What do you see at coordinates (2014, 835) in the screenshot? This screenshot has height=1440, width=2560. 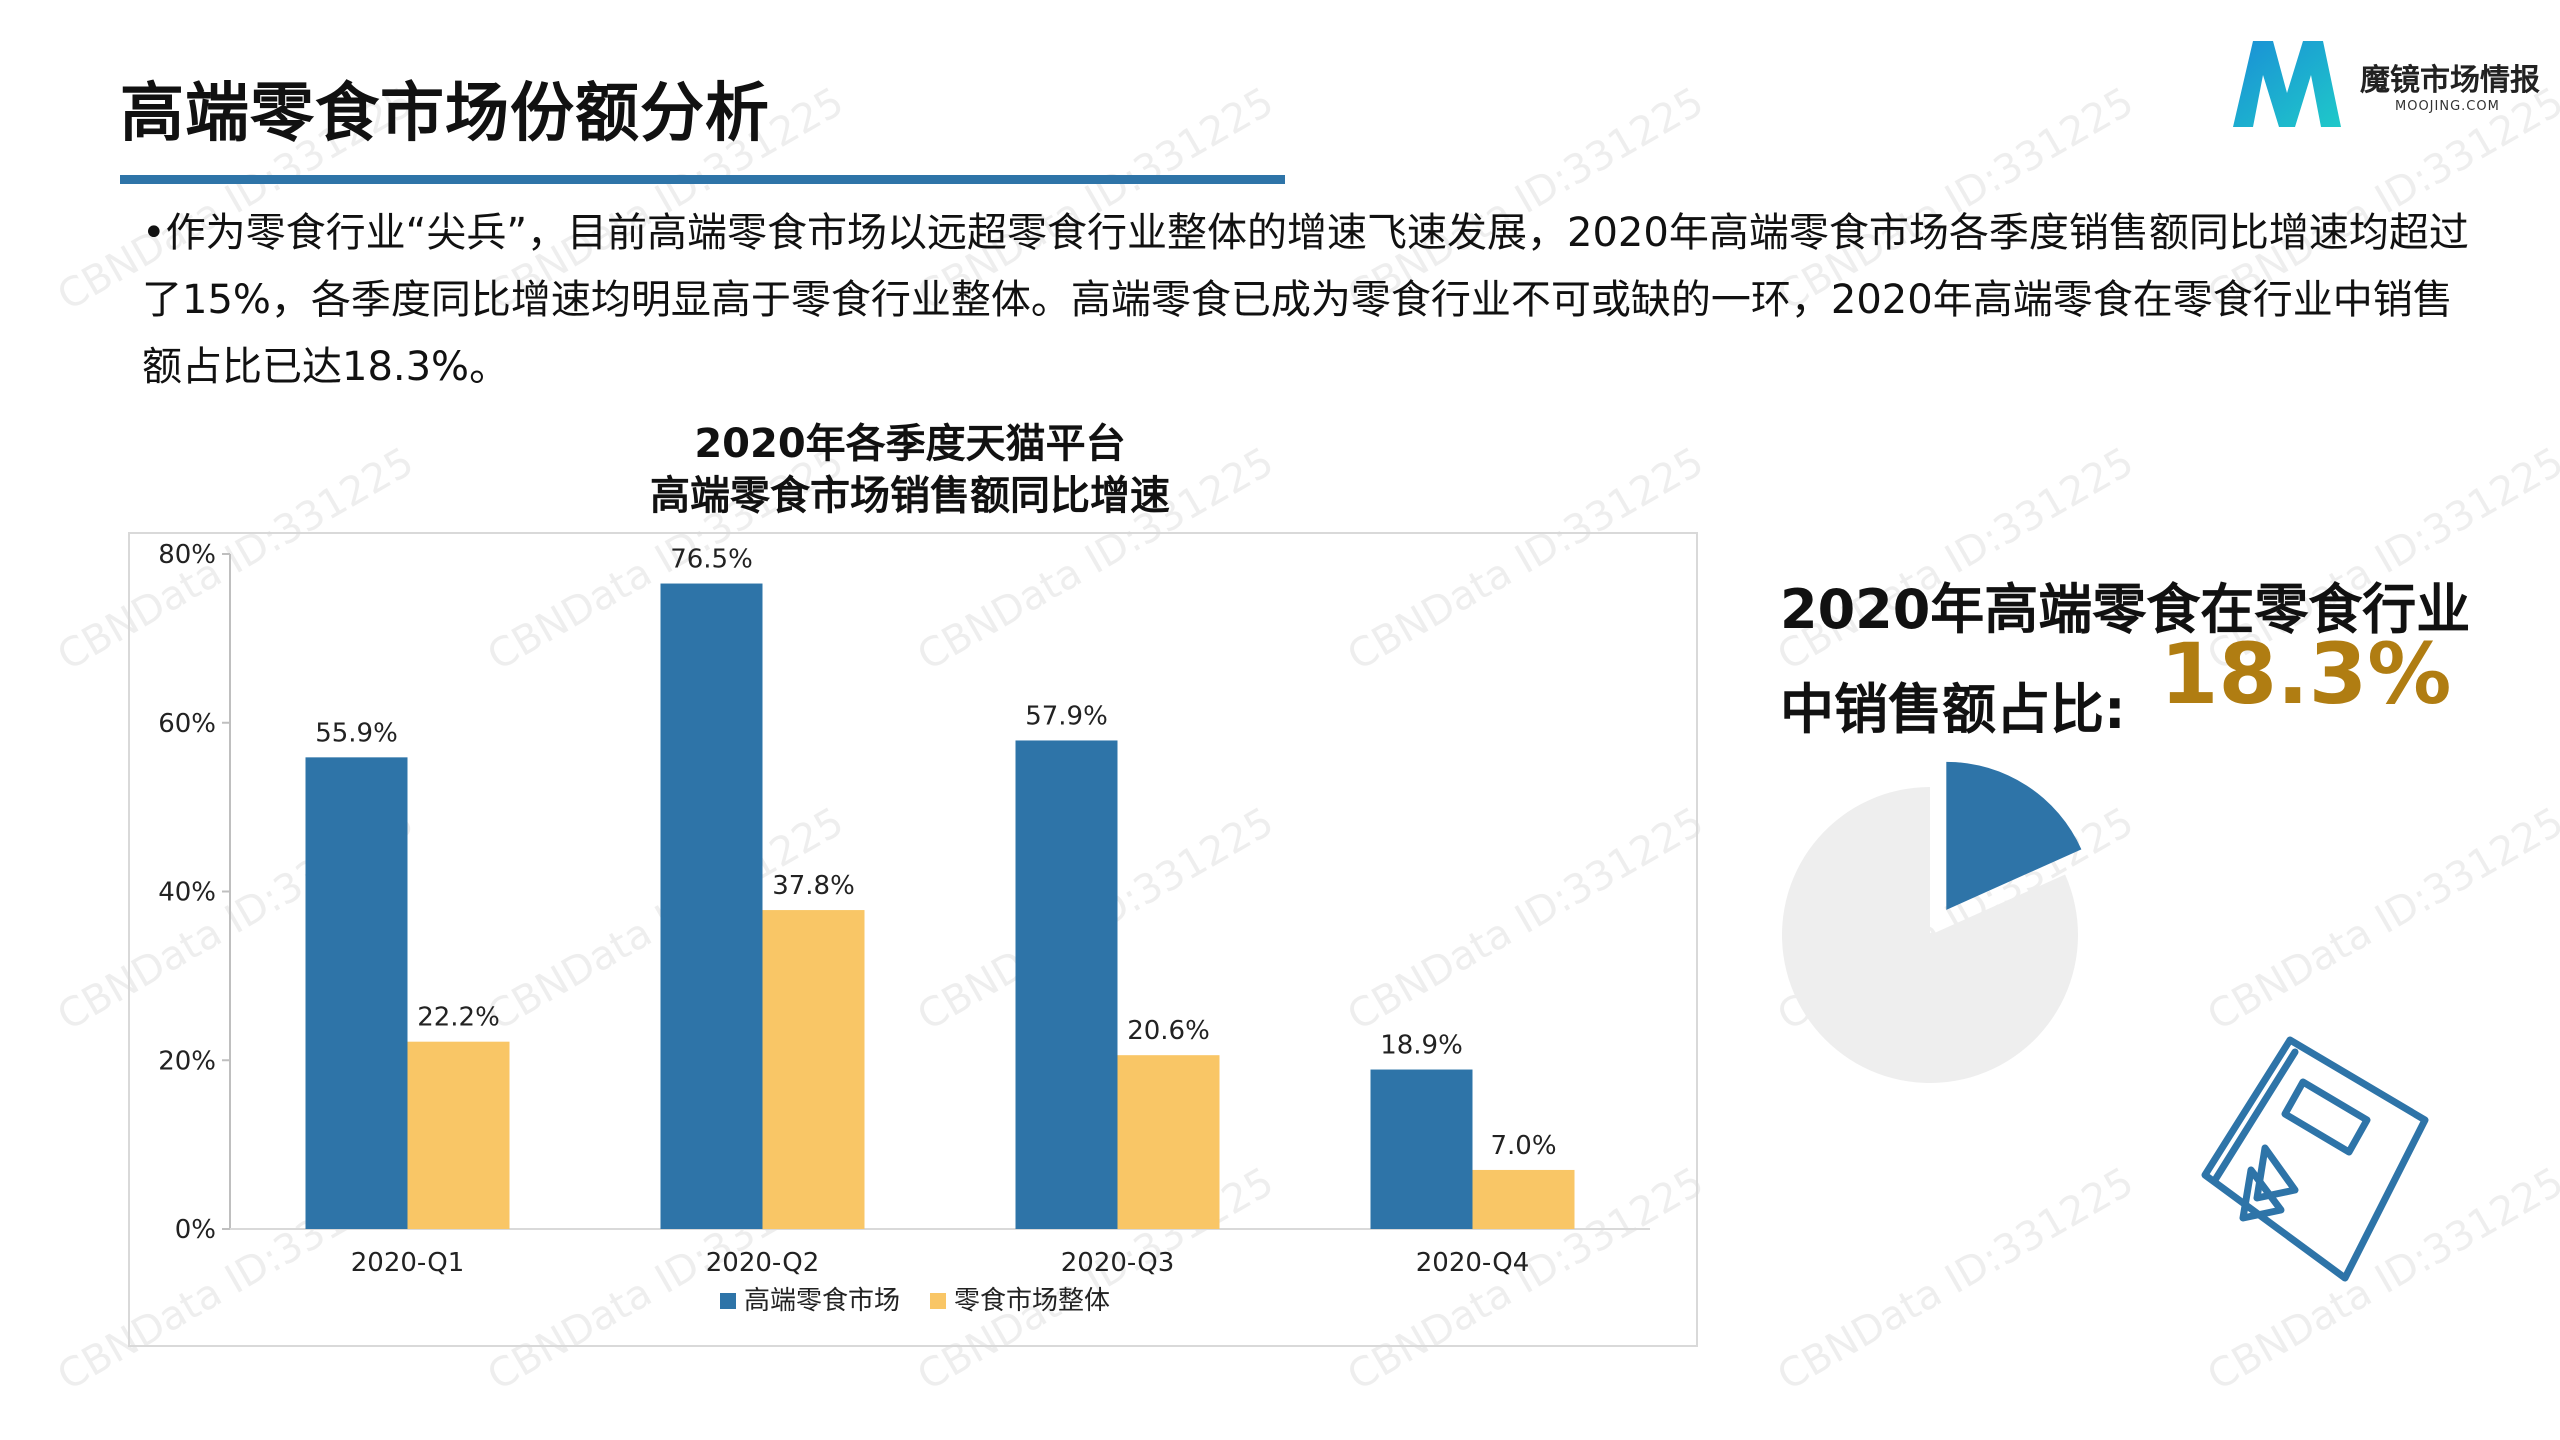 I see `pie-slice-premium` at bounding box center [2014, 835].